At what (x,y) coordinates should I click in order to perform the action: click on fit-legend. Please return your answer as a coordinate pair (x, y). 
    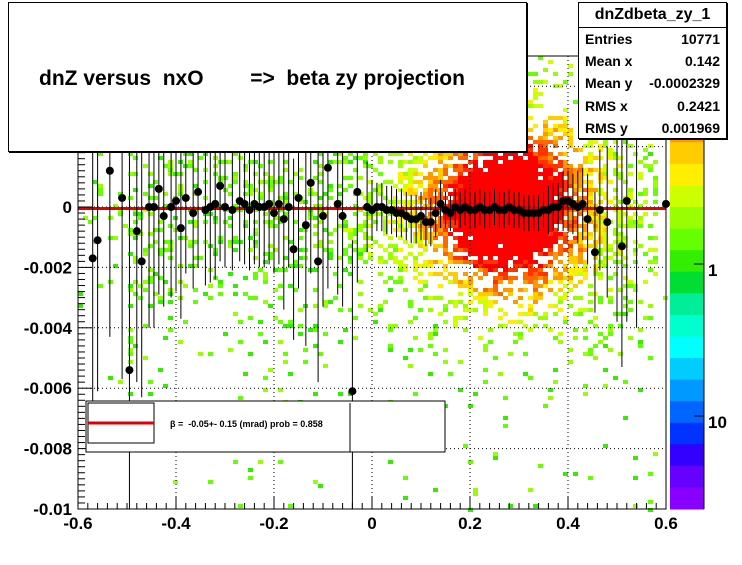
    Looking at the image, I should click on (265, 426).